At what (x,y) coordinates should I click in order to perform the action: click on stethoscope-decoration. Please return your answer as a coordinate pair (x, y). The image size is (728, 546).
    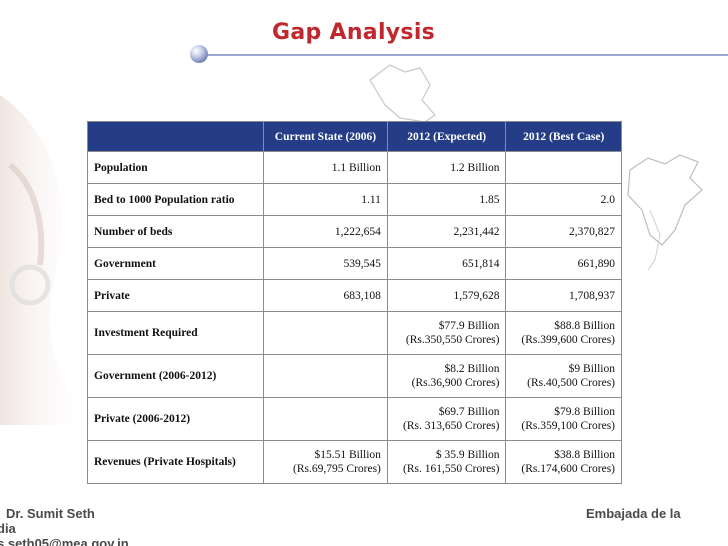
    Looking at the image, I should click on (45, 260).